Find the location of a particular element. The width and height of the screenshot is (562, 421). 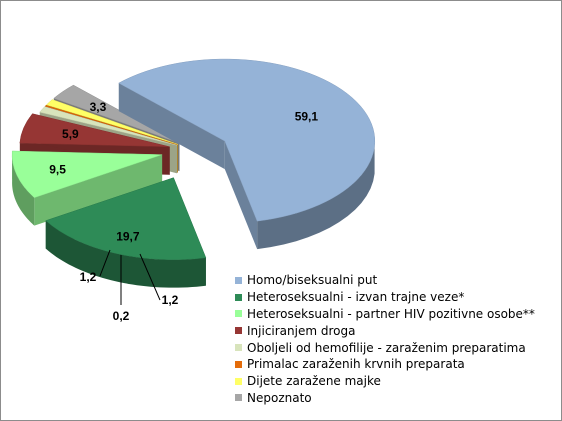

legend-label: Injiciranjem droga is located at coordinates (301, 330).